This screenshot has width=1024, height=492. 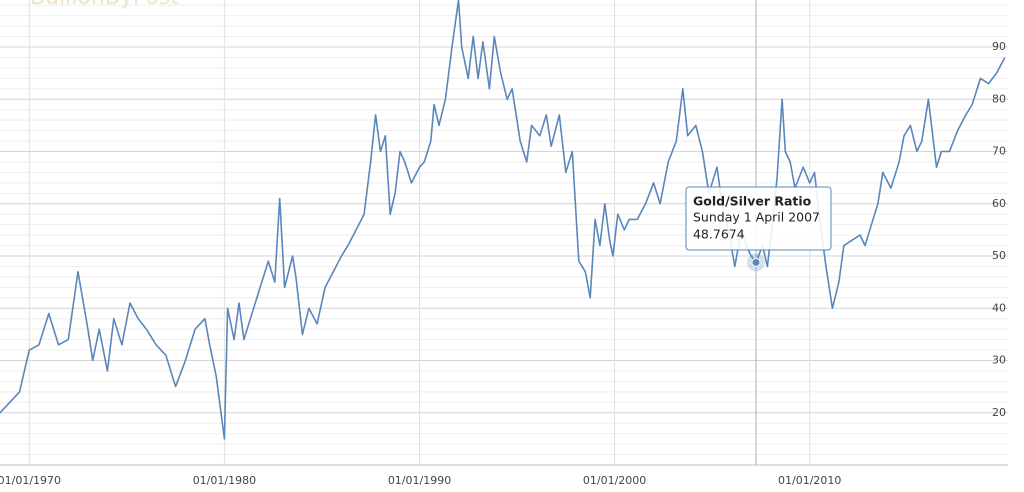 What do you see at coordinates (752, 201) in the screenshot?
I see `tooltip-title: Gold/Silver Ratio` at bounding box center [752, 201].